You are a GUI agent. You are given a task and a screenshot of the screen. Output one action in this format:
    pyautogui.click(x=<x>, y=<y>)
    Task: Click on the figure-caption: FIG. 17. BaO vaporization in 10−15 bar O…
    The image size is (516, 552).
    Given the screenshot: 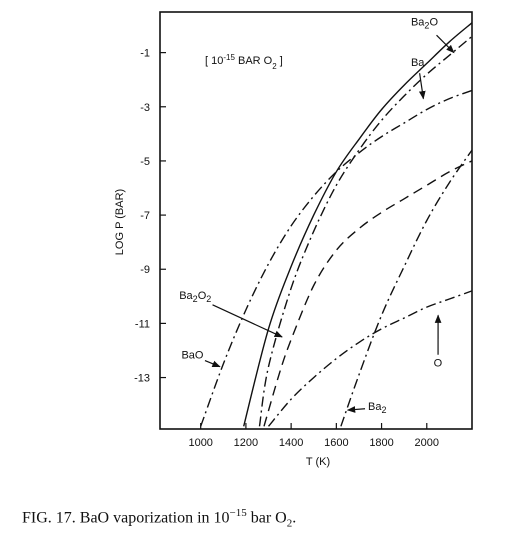 What is the action you would take?
    pyautogui.click(x=159, y=518)
    